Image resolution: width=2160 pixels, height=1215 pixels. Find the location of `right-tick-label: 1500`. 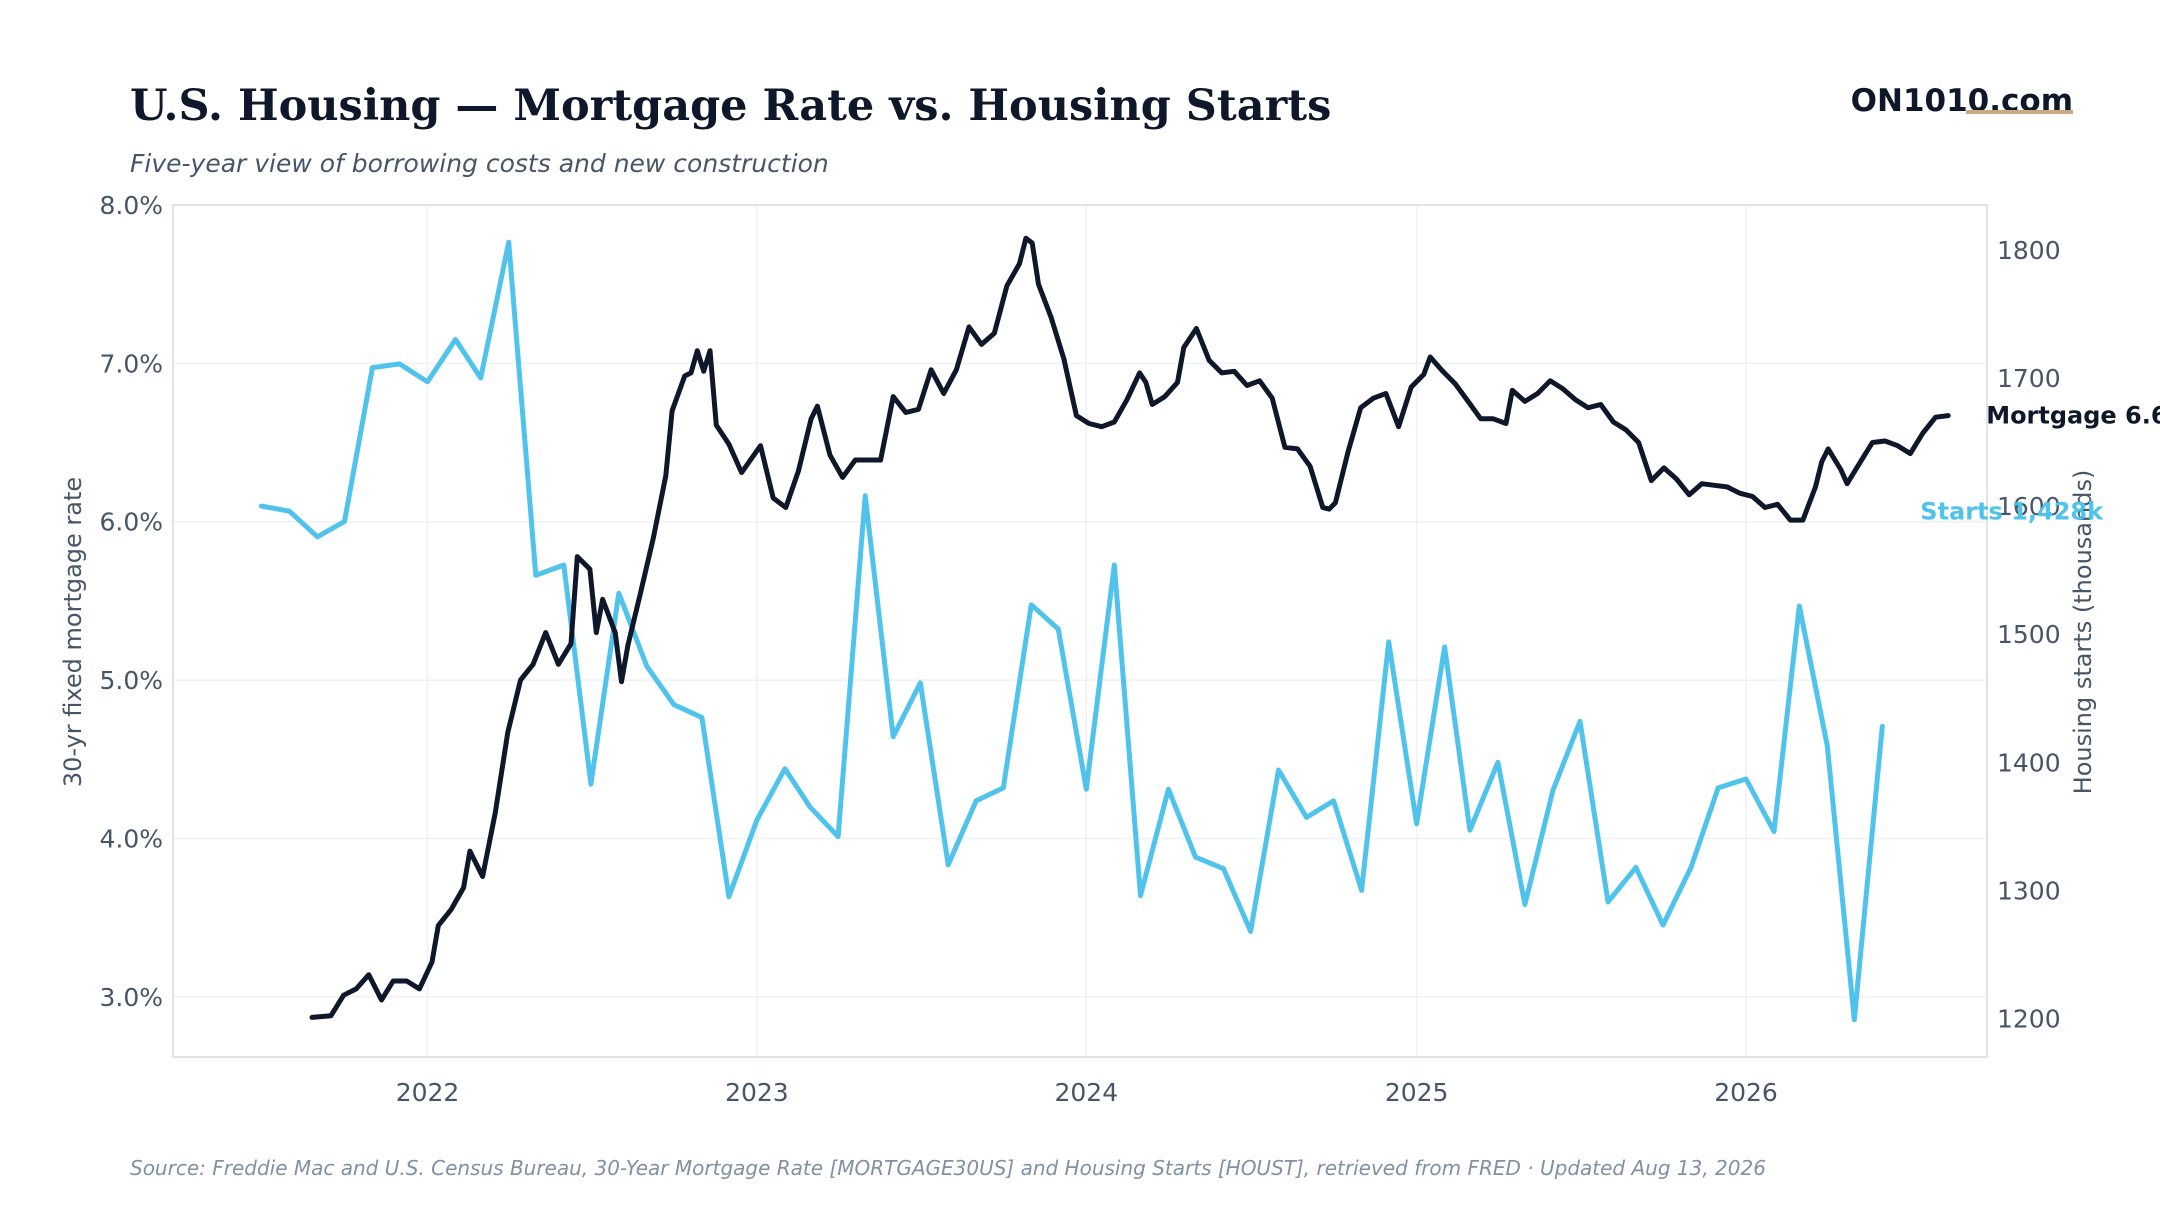

right-tick-label: 1500 is located at coordinates (2029, 634).